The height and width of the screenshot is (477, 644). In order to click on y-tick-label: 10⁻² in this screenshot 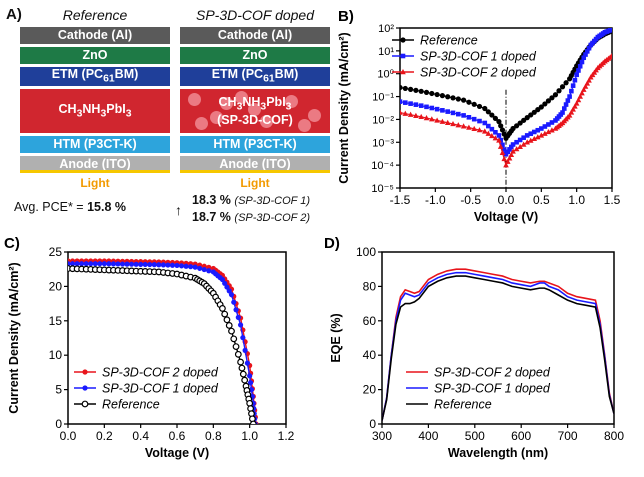, I will do `click(383, 120)`.